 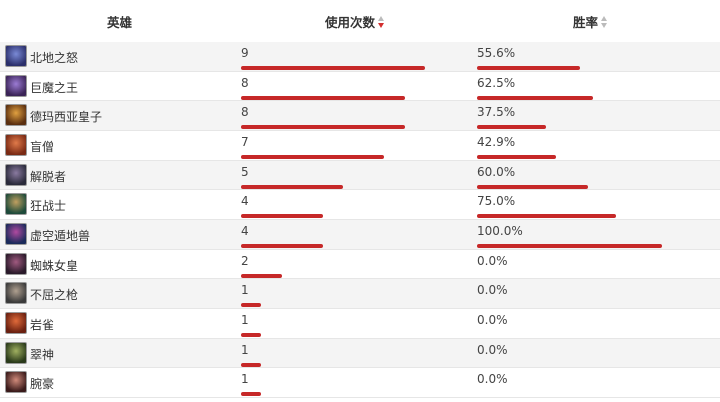 What do you see at coordinates (360, 146) in the screenshot?
I see `table-row: 盲僧 7 42.9%` at bounding box center [360, 146].